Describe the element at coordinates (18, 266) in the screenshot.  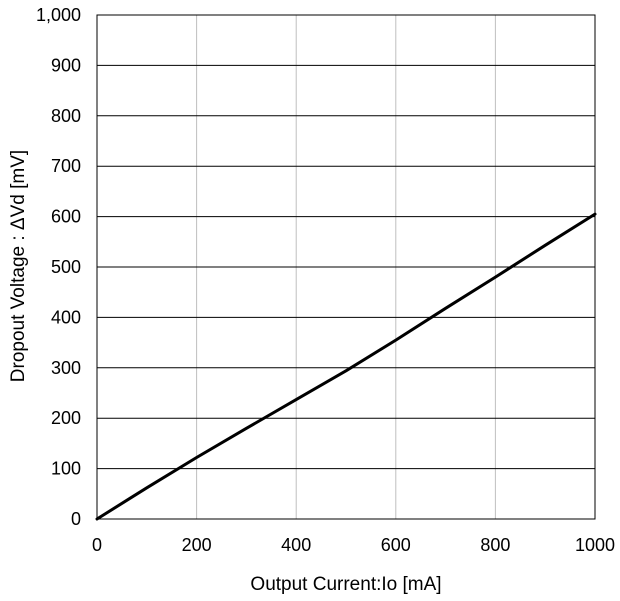
I see `y-axis-title: Dropout Voltage : ΔVd [mV]` at that location.